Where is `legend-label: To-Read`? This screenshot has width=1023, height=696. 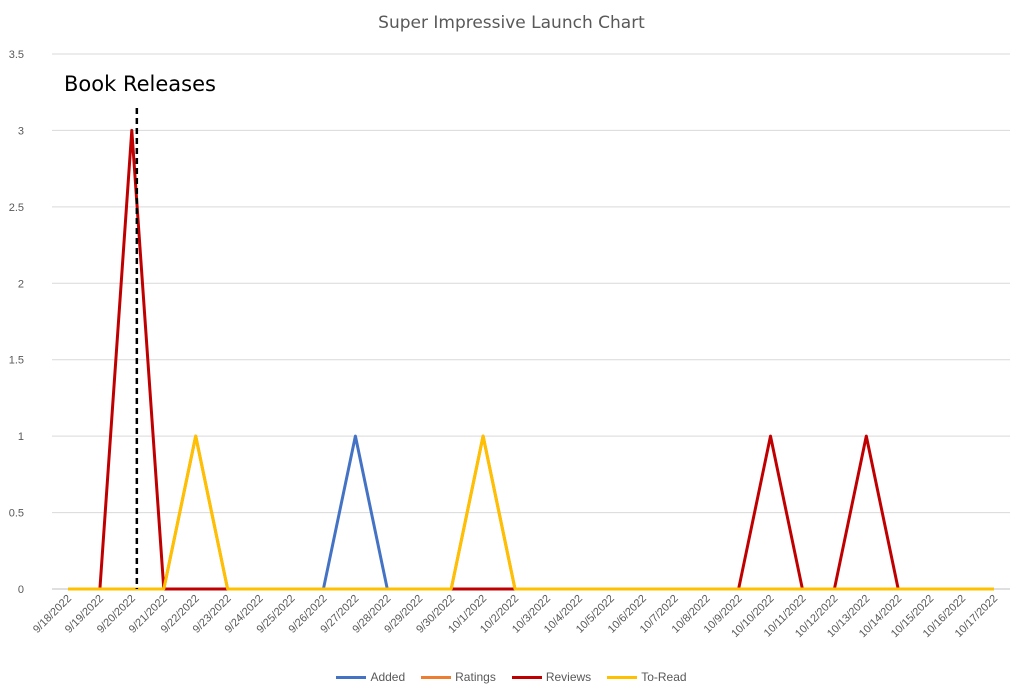
legend-label: To-Read is located at coordinates (664, 677).